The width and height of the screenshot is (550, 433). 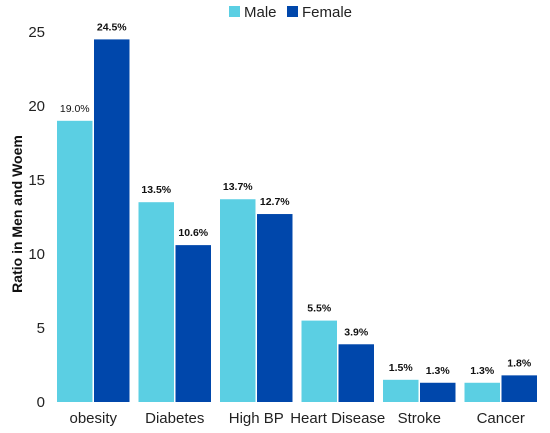 What do you see at coordinates (36, 180) in the screenshot?
I see `y-tick-label: 15` at bounding box center [36, 180].